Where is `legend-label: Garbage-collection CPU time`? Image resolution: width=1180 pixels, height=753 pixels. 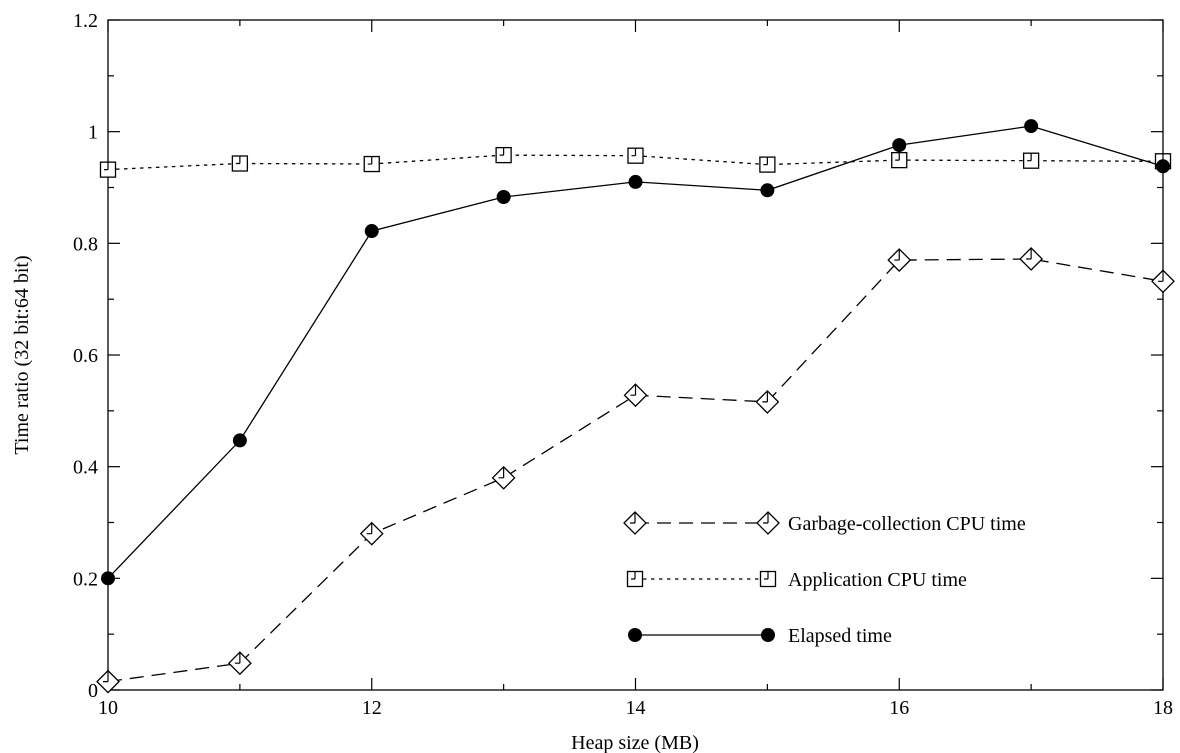 legend-label: Garbage-collection CPU time is located at coordinates (907, 524).